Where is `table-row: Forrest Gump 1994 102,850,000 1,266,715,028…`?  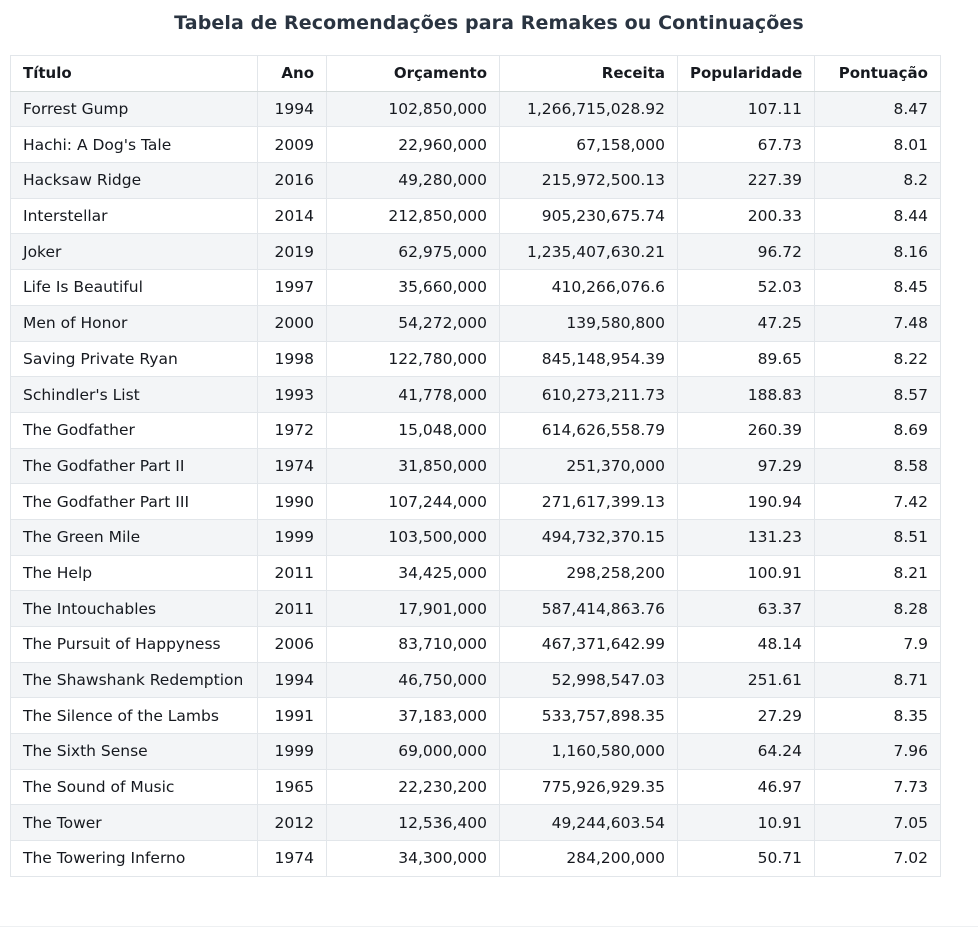
table-row: Forrest Gump 1994 102,850,000 1,266,715,028… is located at coordinates (475, 109).